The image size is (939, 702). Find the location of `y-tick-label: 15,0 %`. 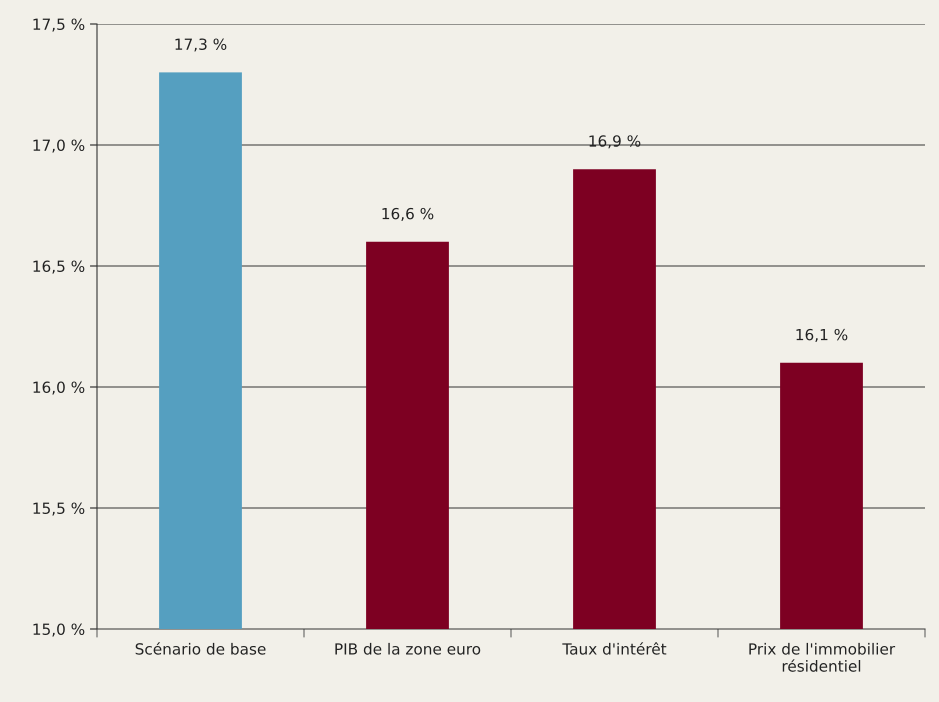

y-tick-label: 15,0 % is located at coordinates (58, 630).